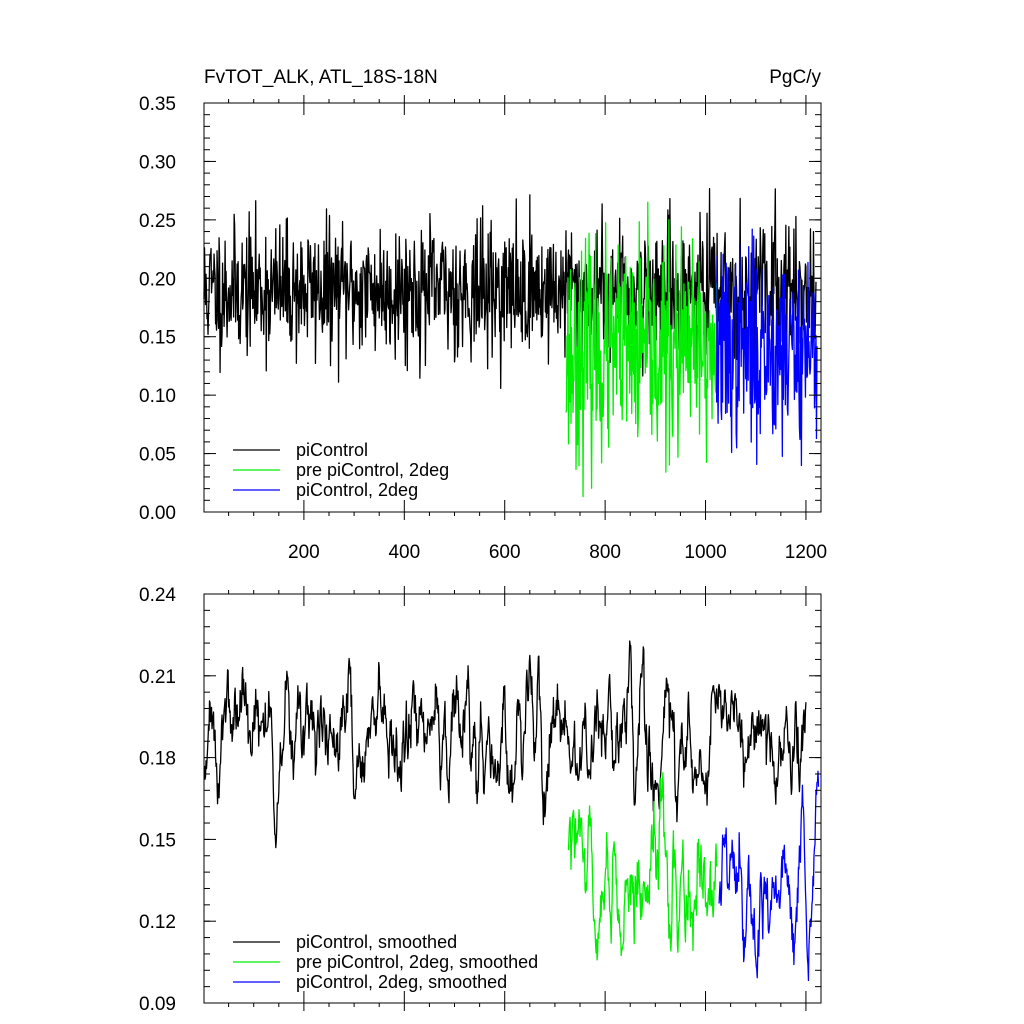 The height and width of the screenshot is (1024, 1024). Describe the element at coordinates (157, 396) in the screenshot. I see `y-tick-label: 0.10` at that location.